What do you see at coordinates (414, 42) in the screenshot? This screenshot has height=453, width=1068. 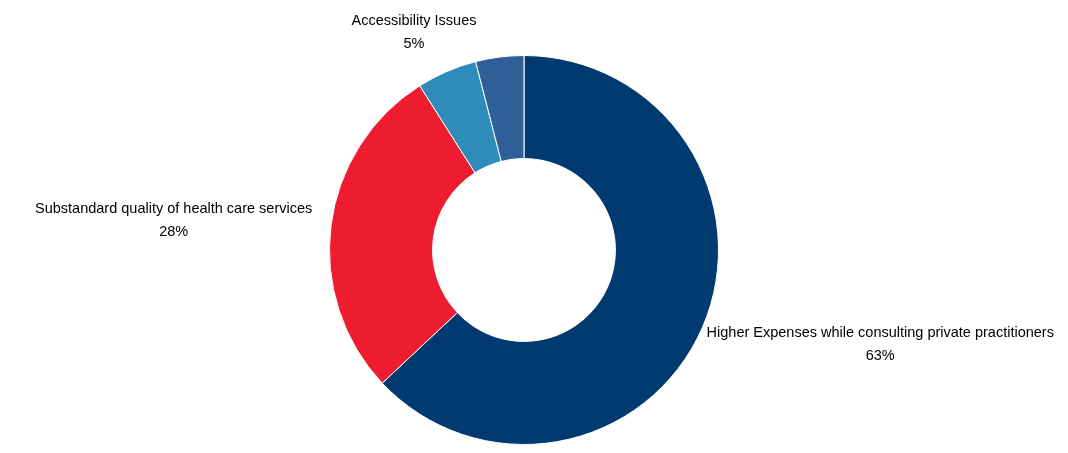 I see `data-label: 5%` at bounding box center [414, 42].